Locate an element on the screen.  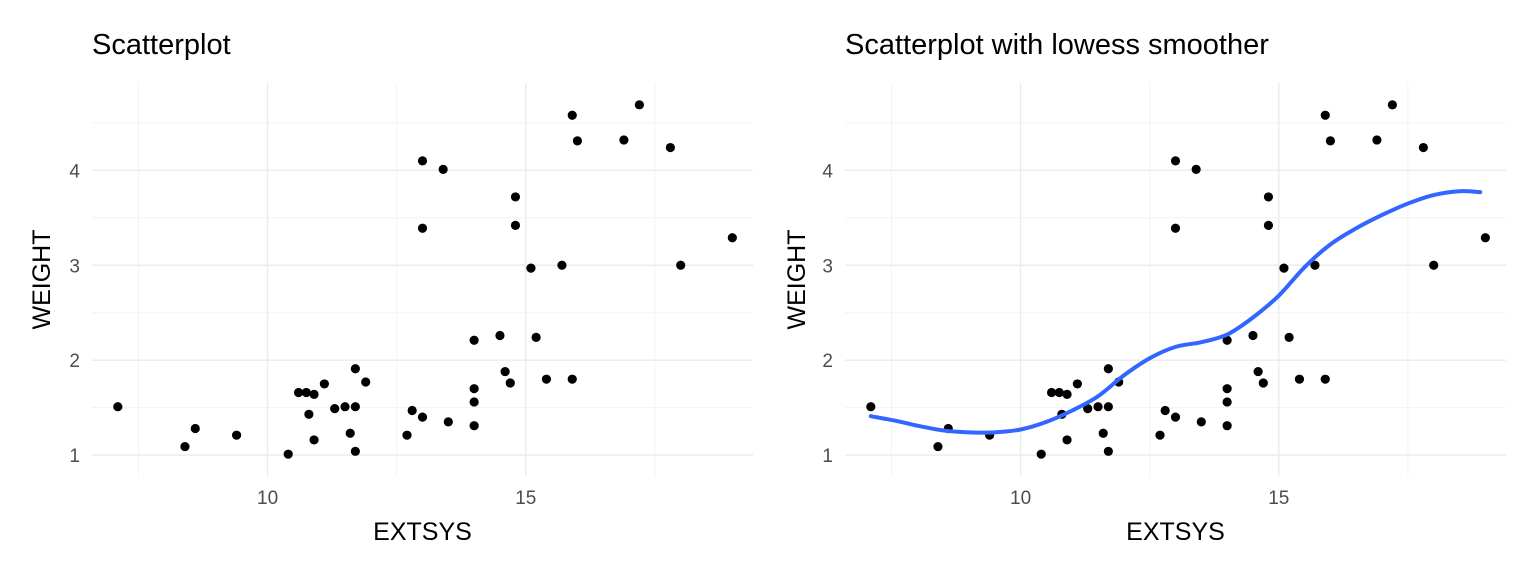
chart-title: Scatterplot with lowess smoother is located at coordinates (1057, 45).